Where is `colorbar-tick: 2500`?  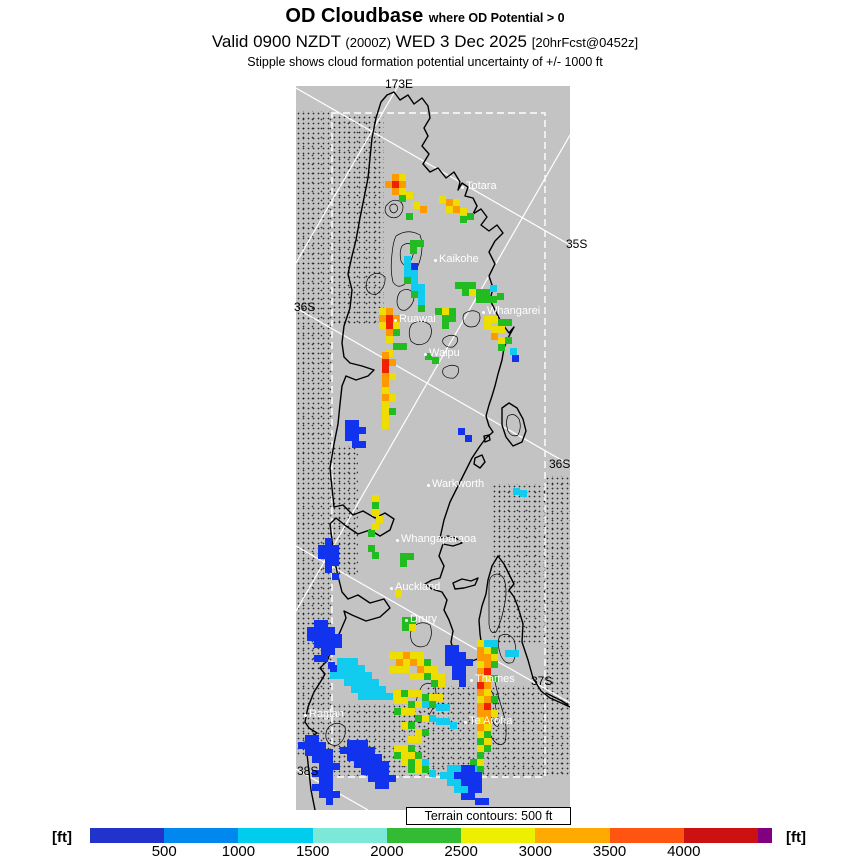
colorbar-tick: 2500 is located at coordinates (461, 851).